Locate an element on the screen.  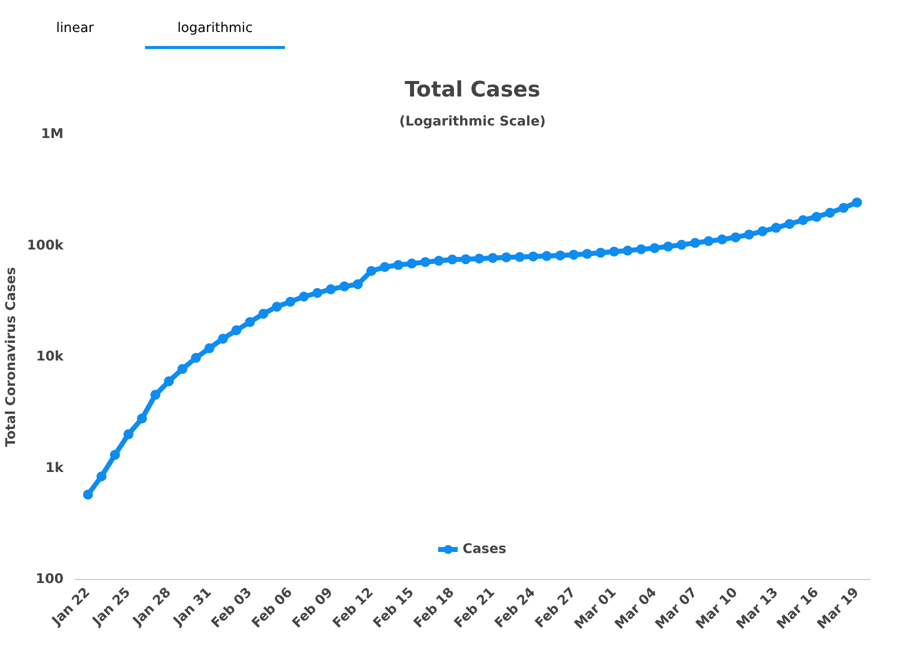
y-tick-label: 10k is located at coordinates (50, 357).